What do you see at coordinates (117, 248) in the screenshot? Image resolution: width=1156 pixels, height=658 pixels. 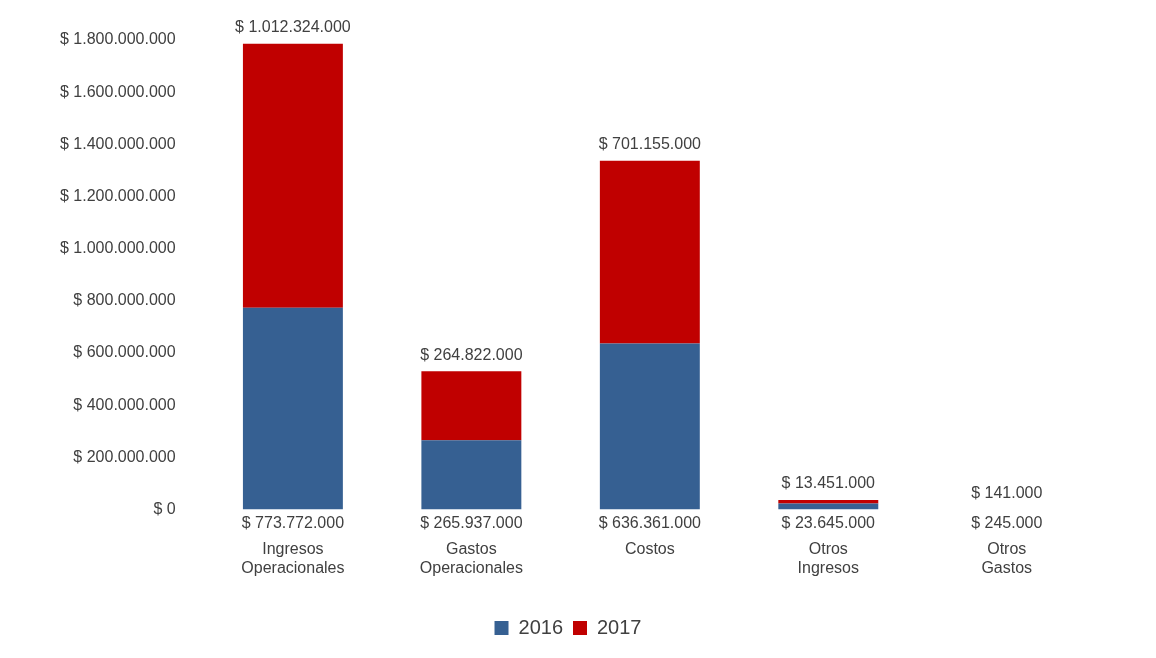 I see `y-tick-label: $ 1.000.000.000` at bounding box center [117, 248].